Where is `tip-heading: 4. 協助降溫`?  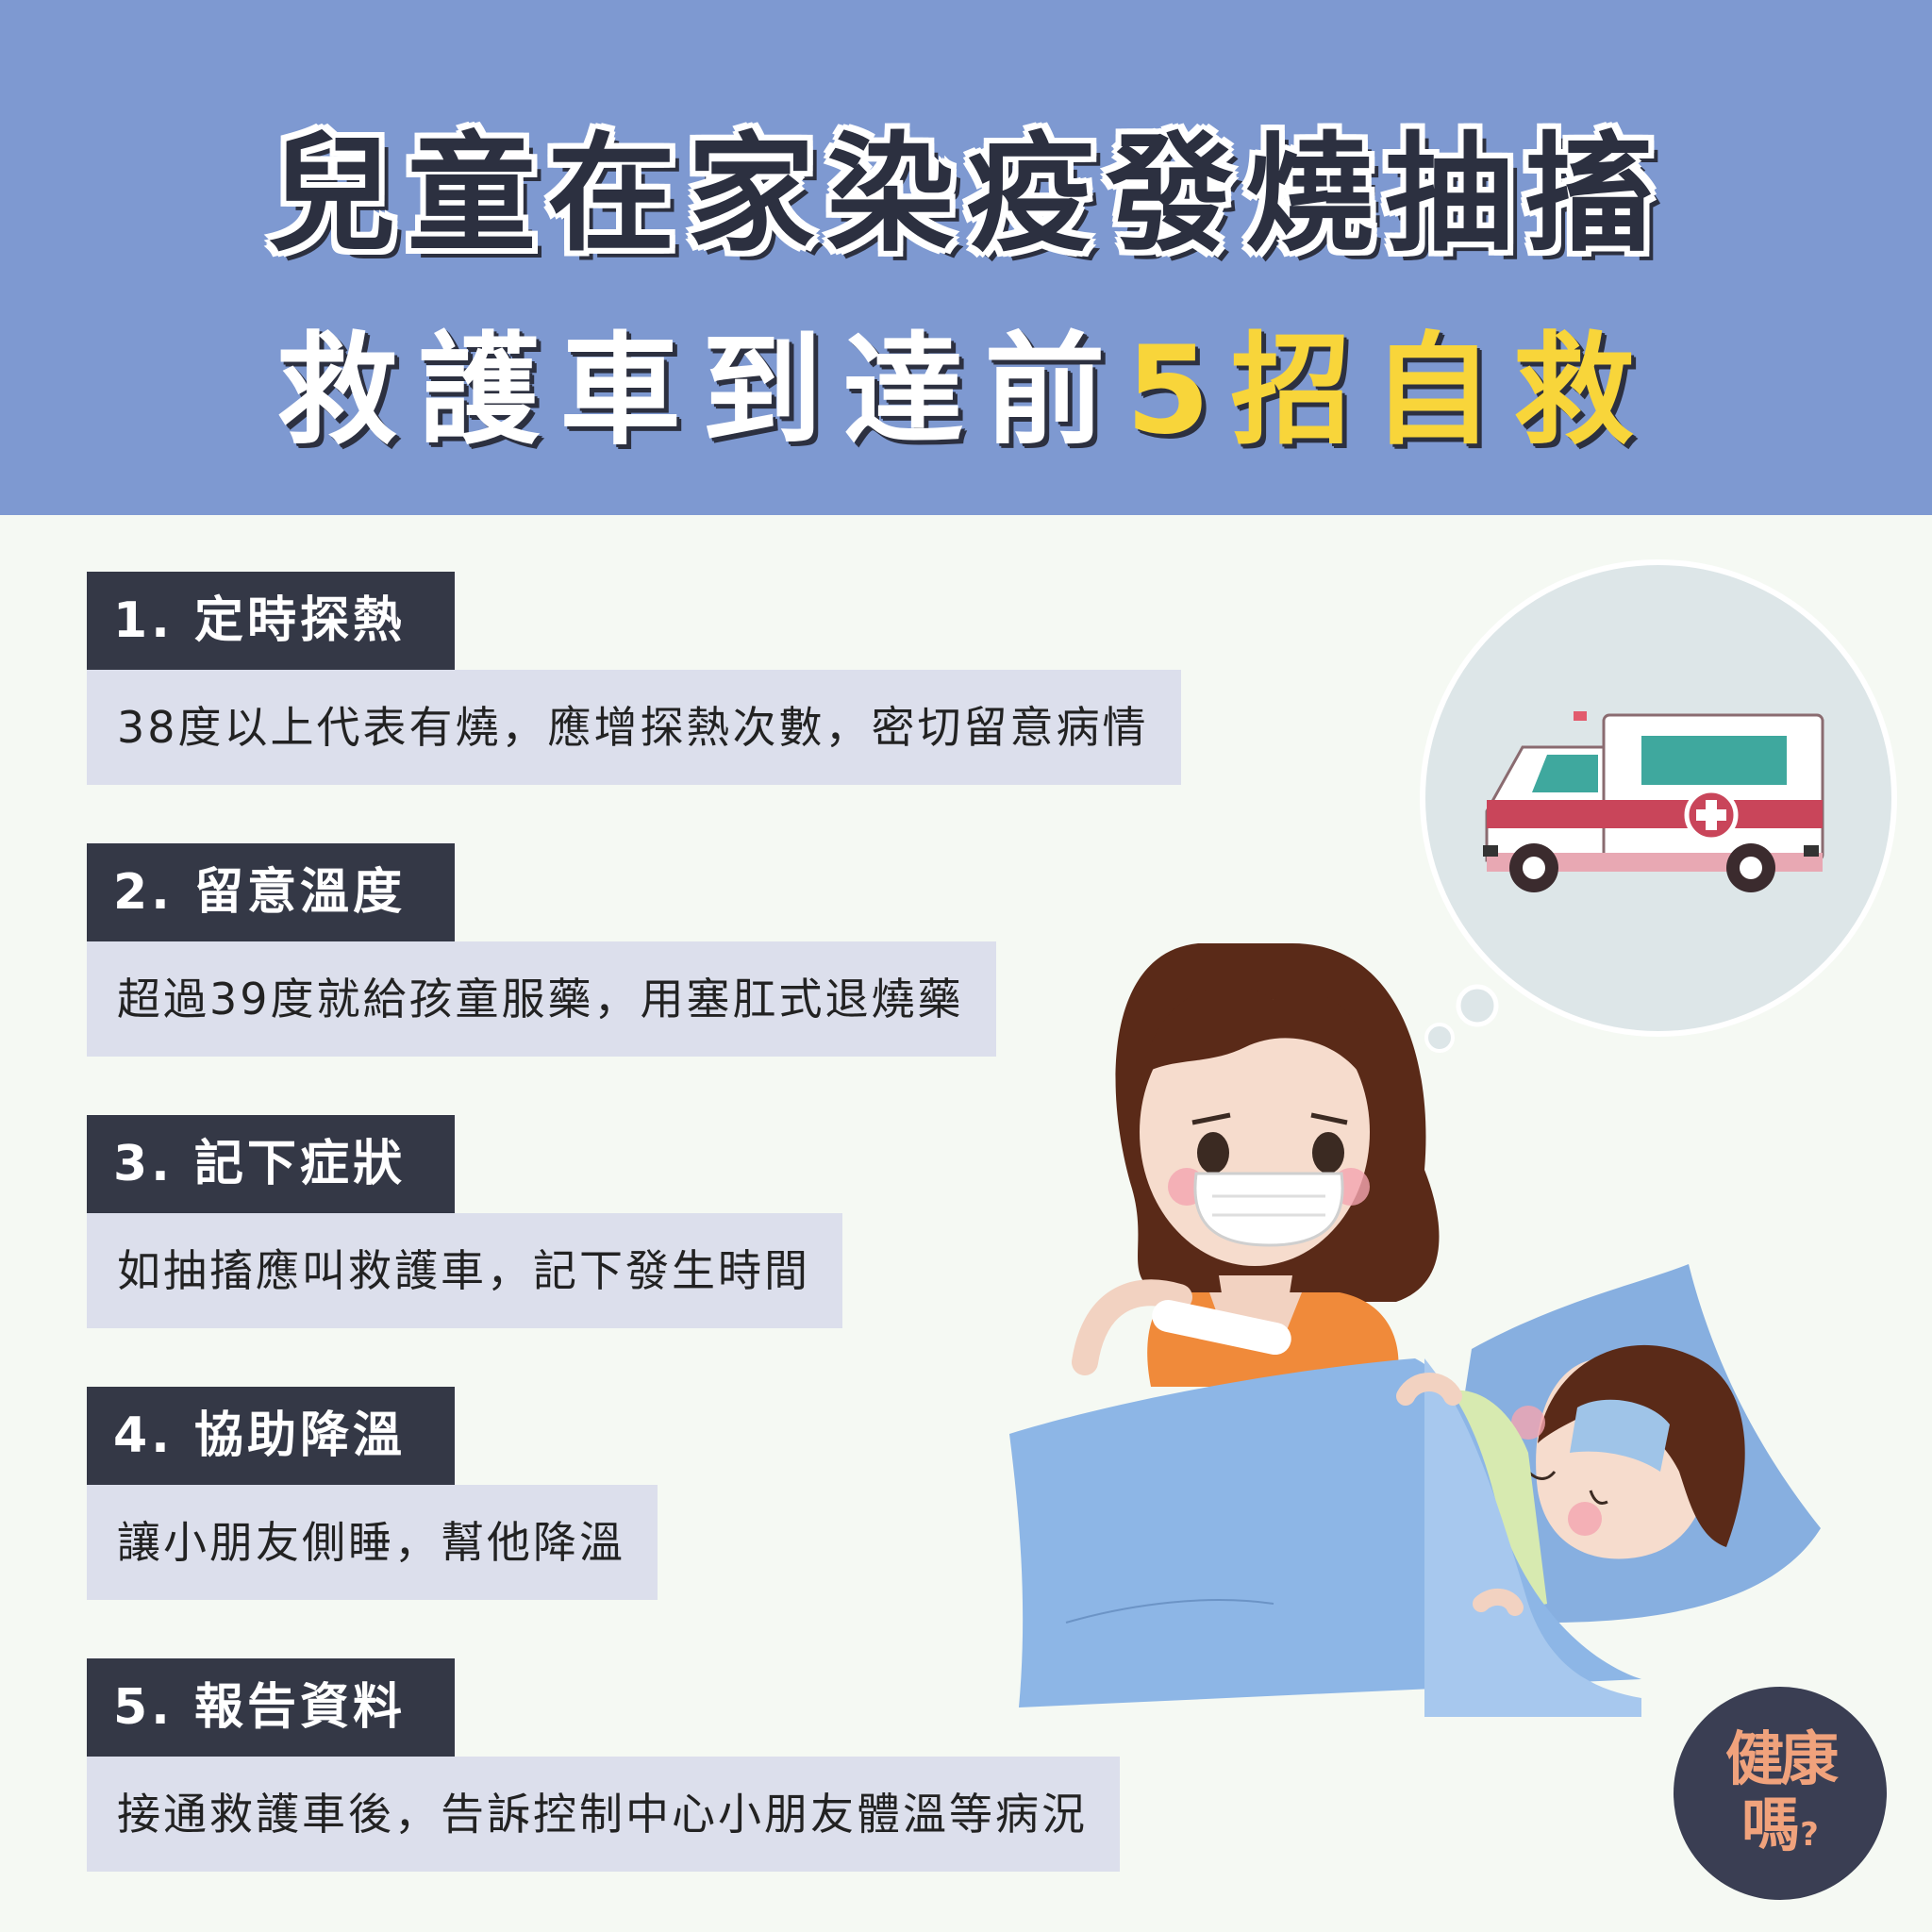 tip-heading: 4. 協助降溫 is located at coordinates (271, 1436).